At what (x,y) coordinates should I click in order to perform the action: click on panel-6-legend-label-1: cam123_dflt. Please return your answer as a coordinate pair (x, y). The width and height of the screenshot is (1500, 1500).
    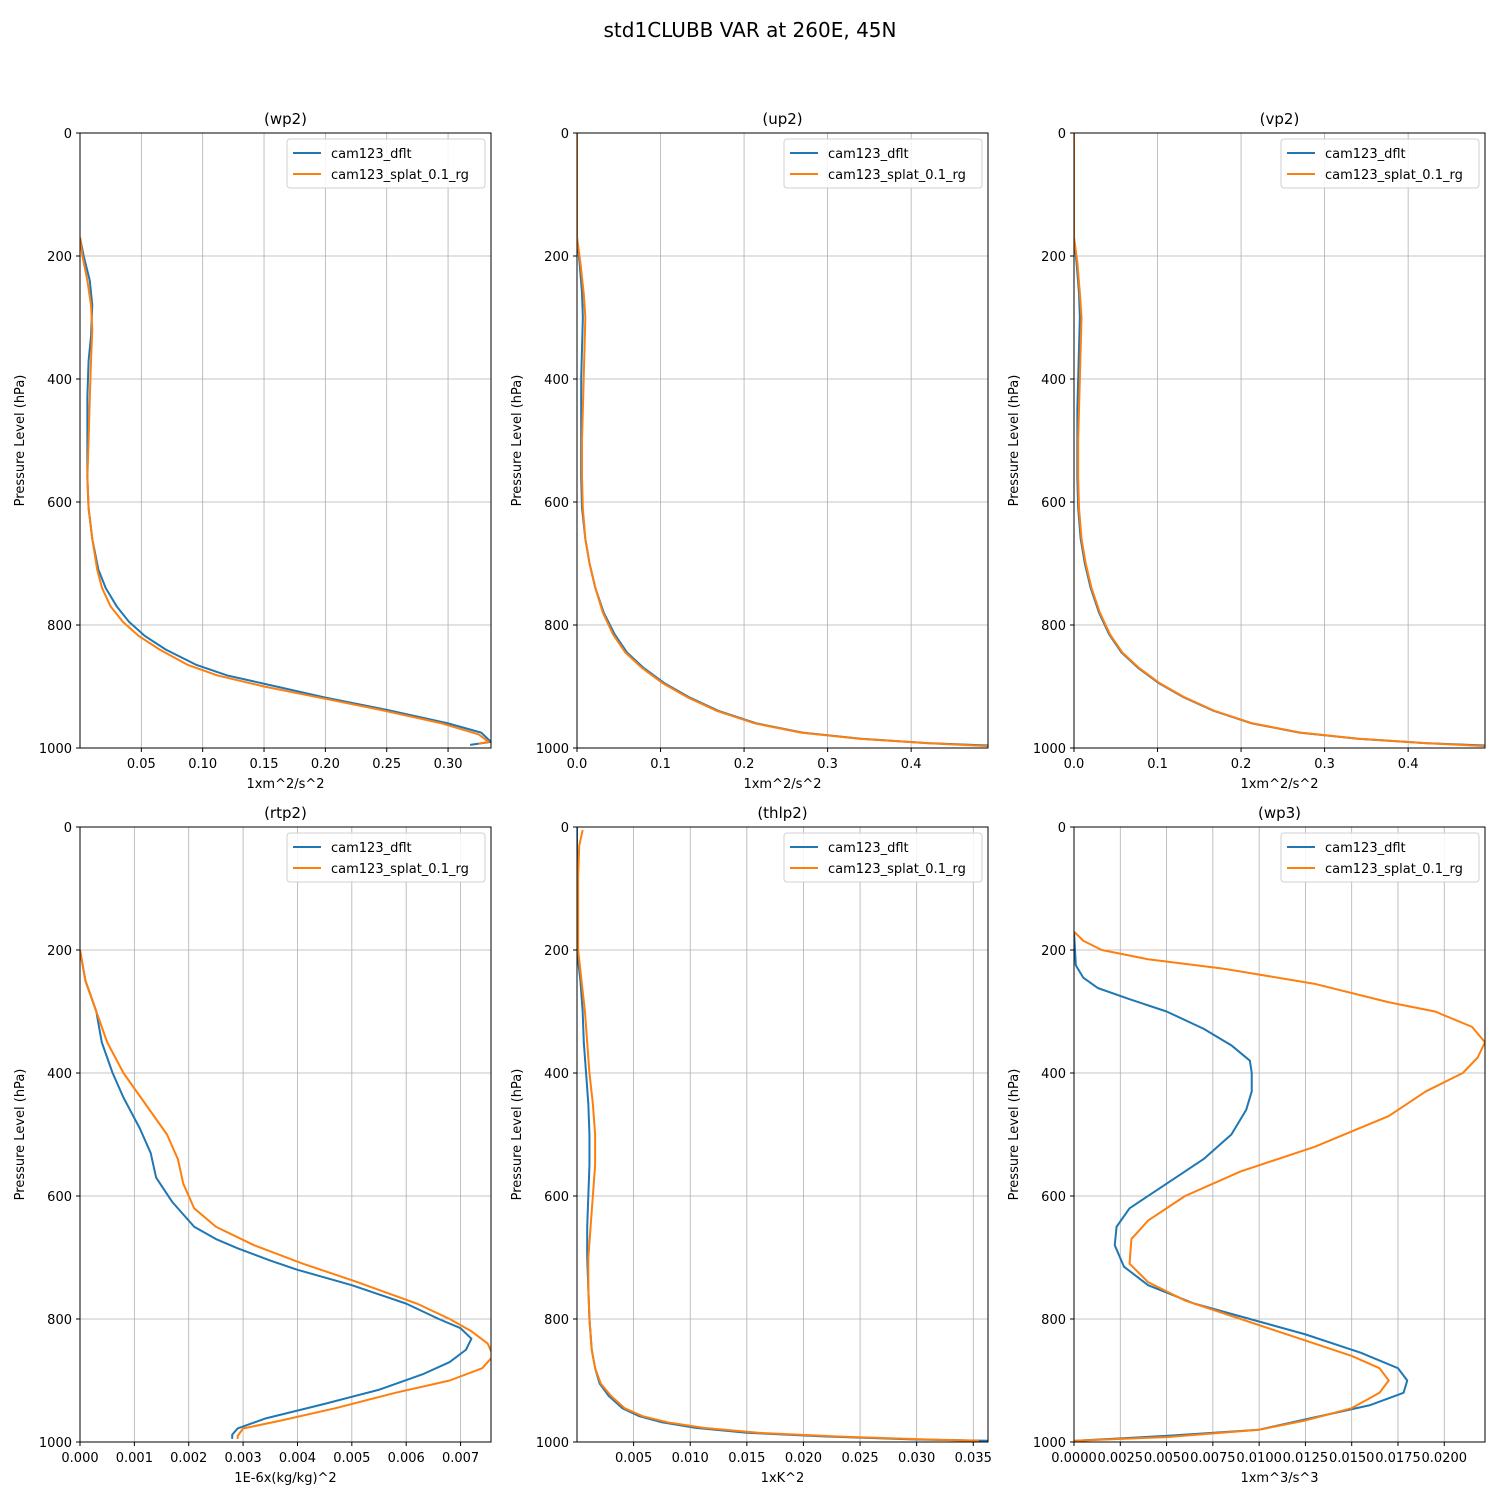
    Looking at the image, I should click on (1365, 848).